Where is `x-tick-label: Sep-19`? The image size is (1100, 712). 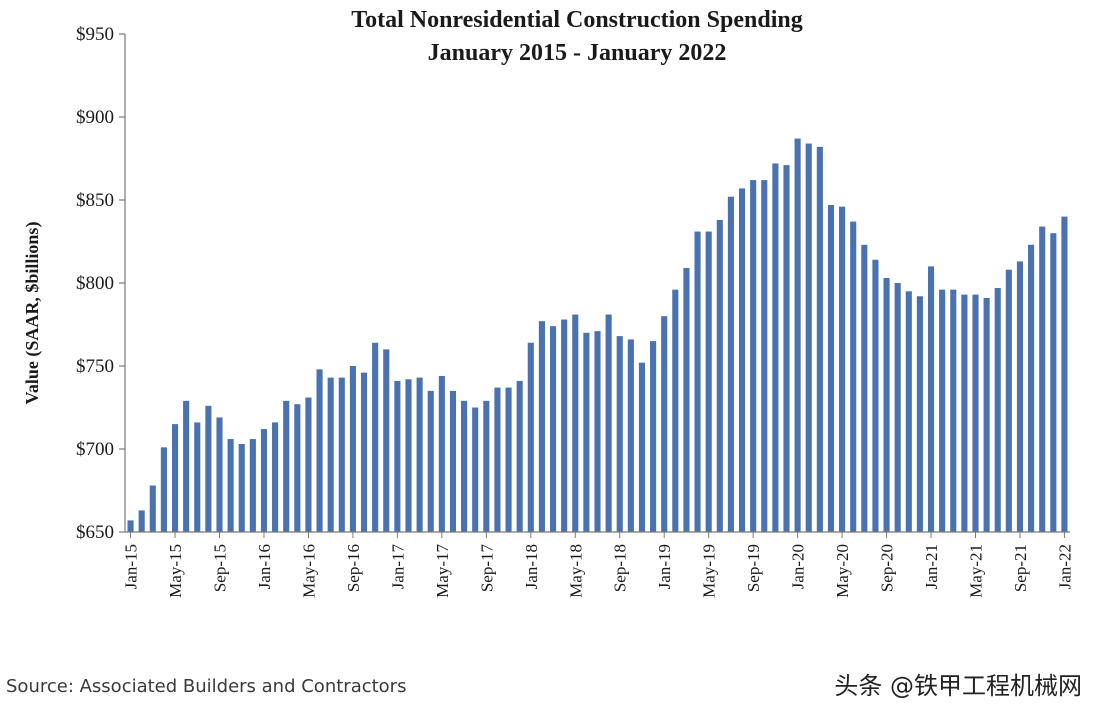
x-tick-label: Sep-19 is located at coordinates (753, 568).